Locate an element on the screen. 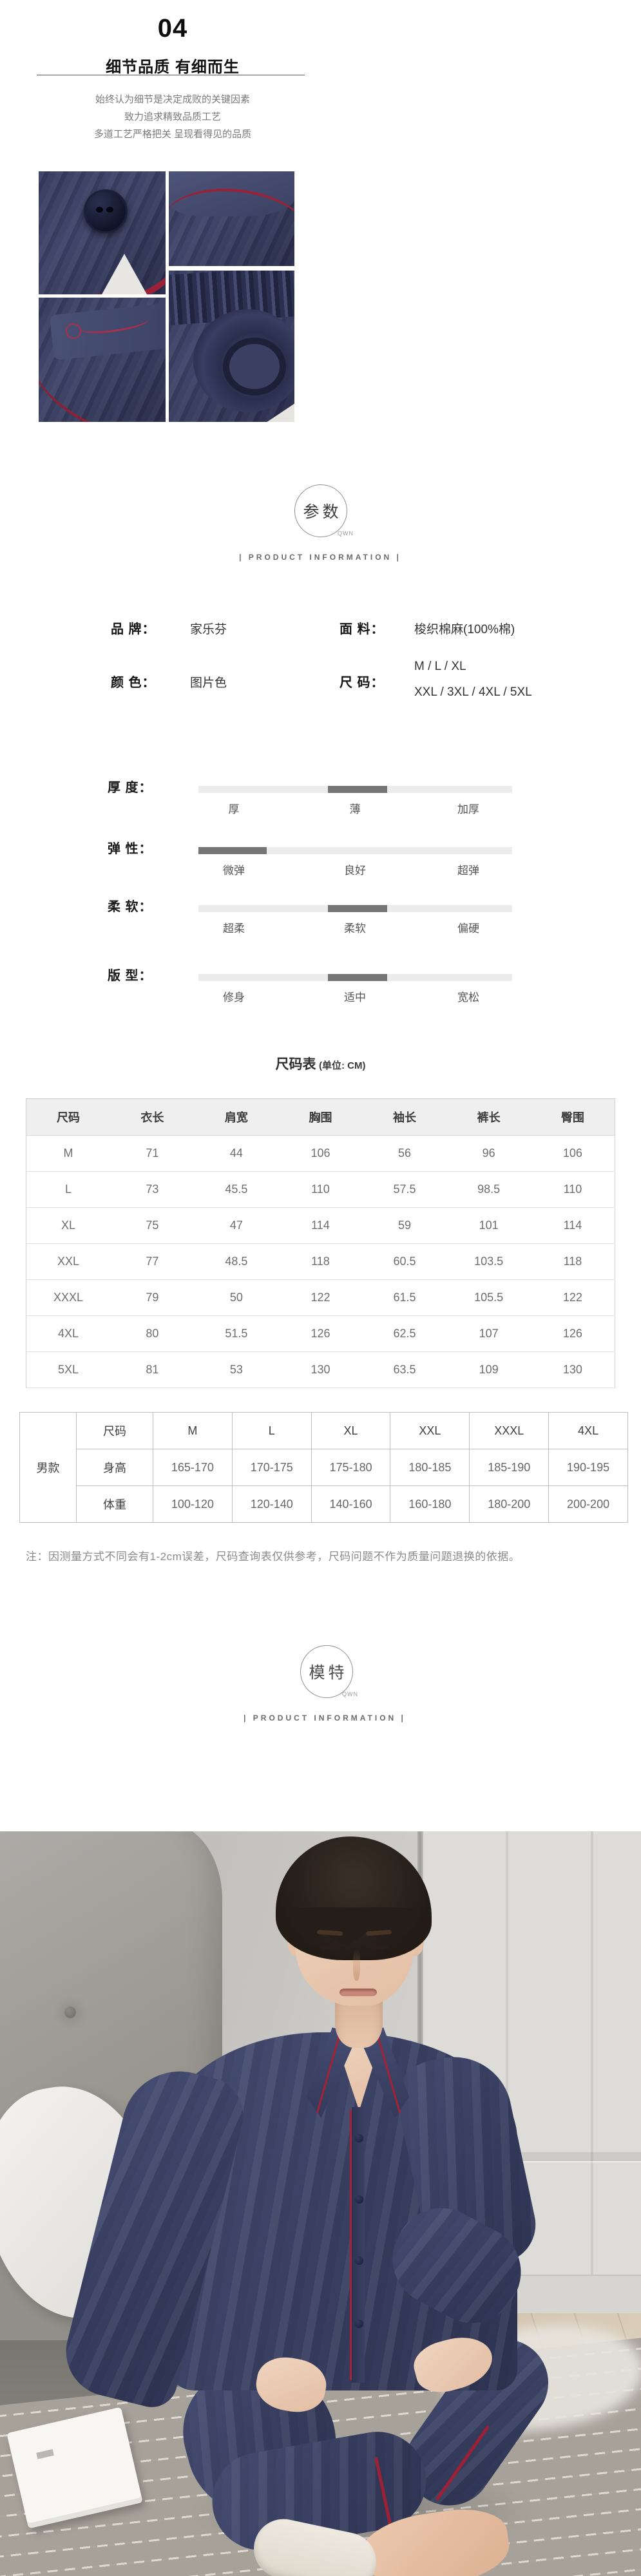 The image size is (641, 2576). table-cell: 尺码 is located at coordinates (68, 1117).